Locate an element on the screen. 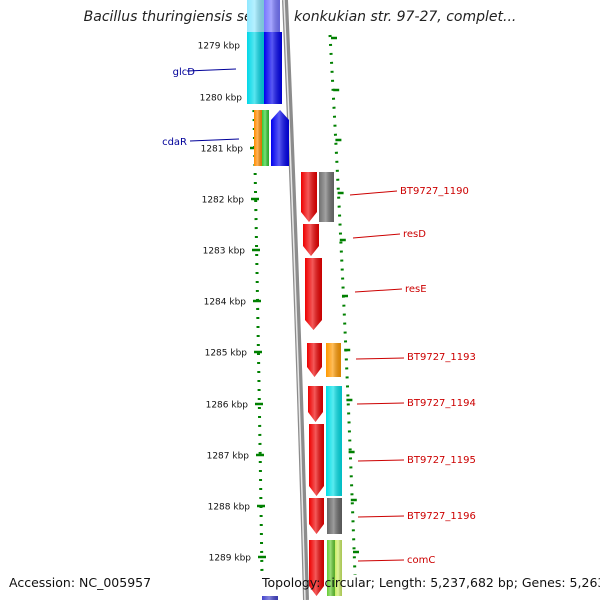  gene-block-BT9727_1193-shade is located at coordinates (314, 360).